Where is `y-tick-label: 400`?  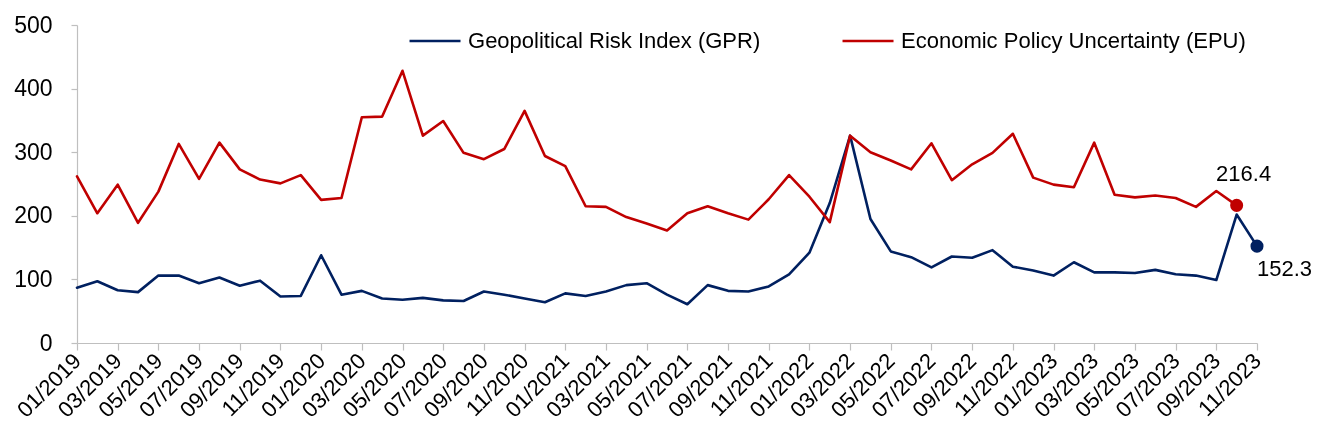 y-tick-label: 400 is located at coordinates (33, 88).